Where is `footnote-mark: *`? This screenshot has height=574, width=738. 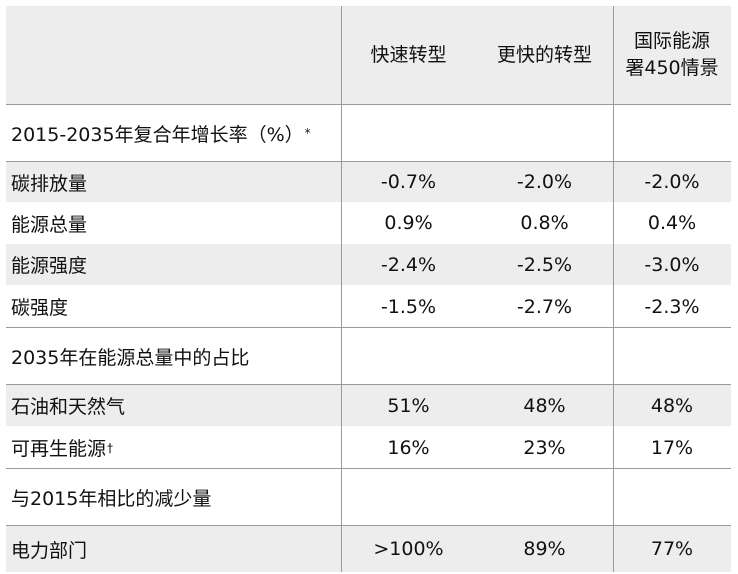
footnote-mark: * is located at coordinates (307, 133).